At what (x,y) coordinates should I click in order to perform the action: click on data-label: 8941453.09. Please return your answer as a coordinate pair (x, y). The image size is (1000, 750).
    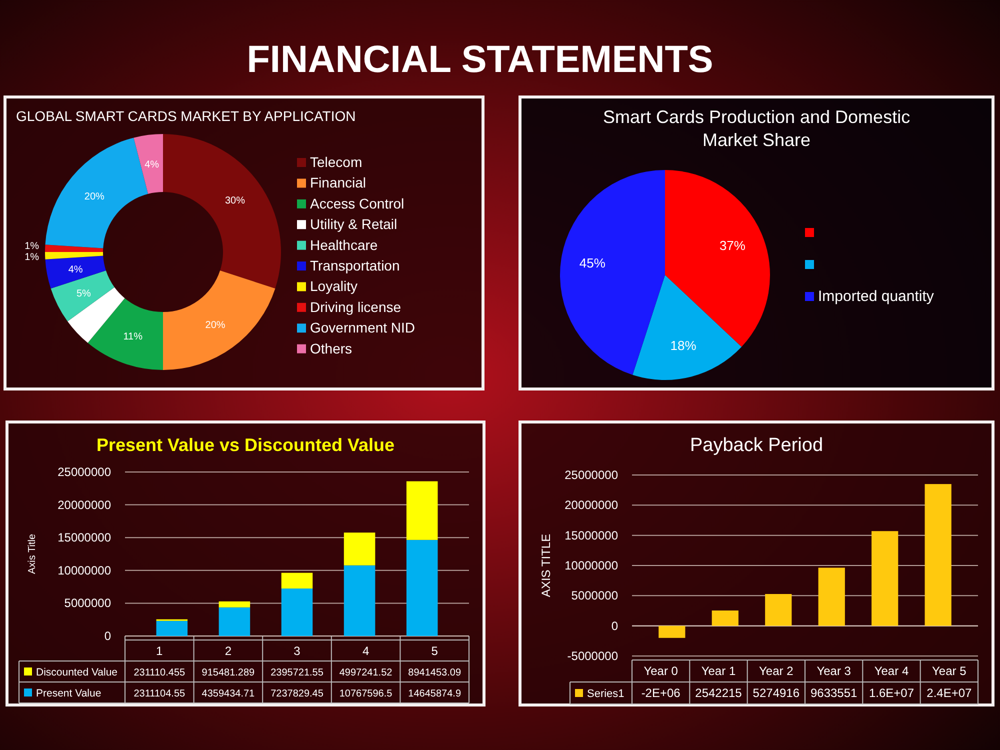
    Looking at the image, I should click on (435, 673).